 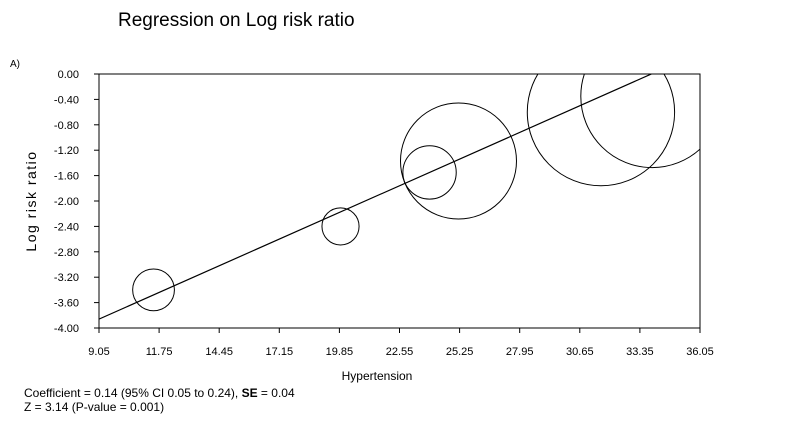 I want to click on x-tick-label: 17.15, so click(x=280, y=352).